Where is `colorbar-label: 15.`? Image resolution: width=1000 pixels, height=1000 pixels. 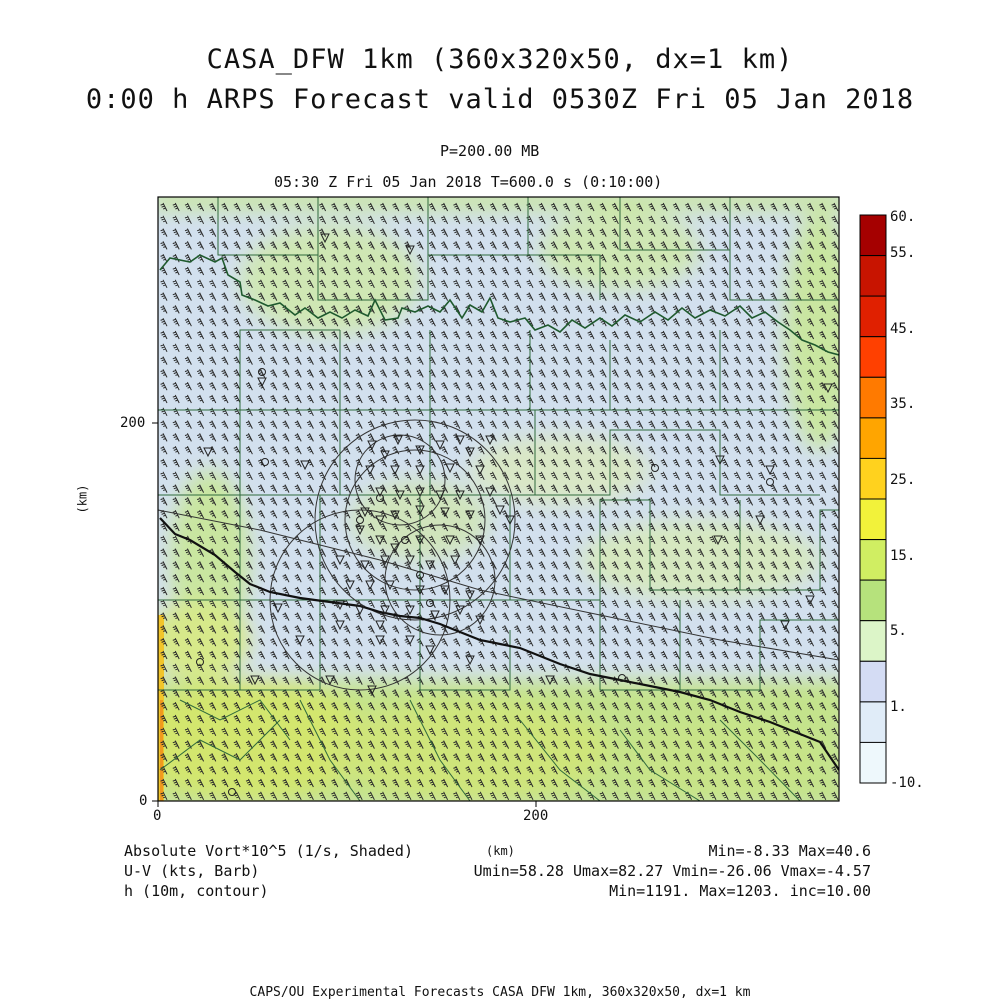
colorbar-label: 15. is located at coordinates (903, 556).